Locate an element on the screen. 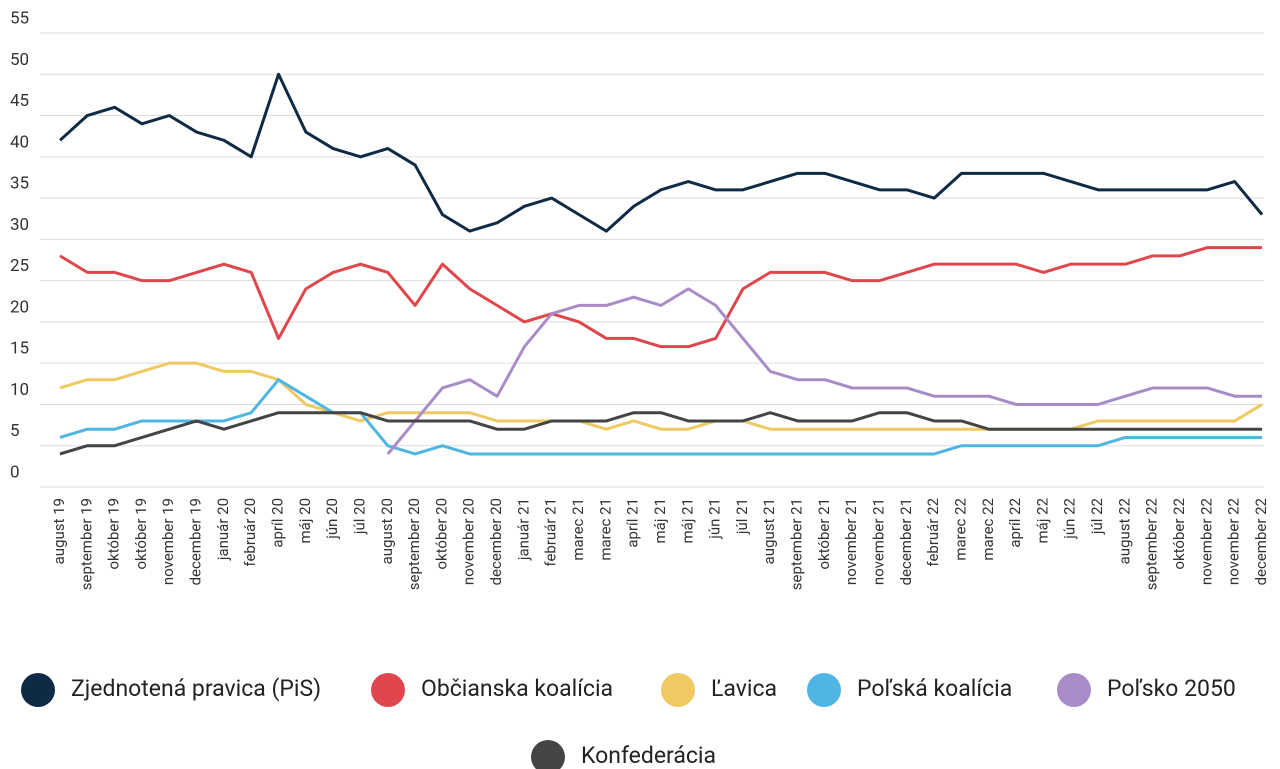 This screenshot has height=769, width=1280. x-tick-label: december 22 is located at coordinates (1261, 541).